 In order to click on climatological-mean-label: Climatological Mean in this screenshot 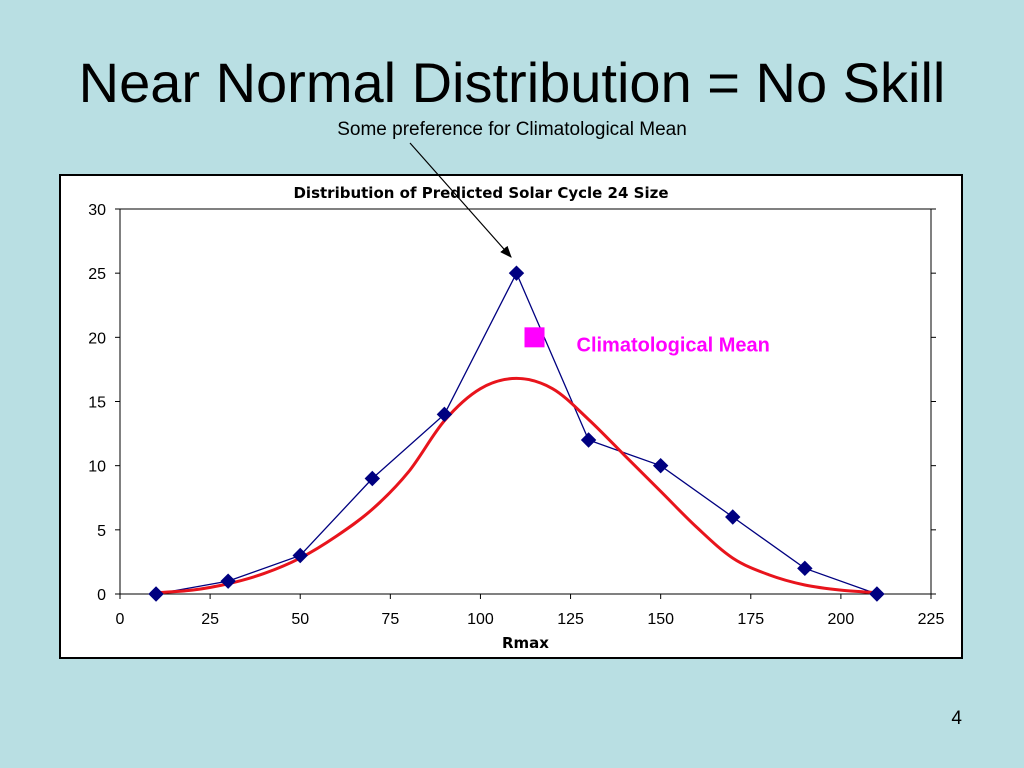, I will do `click(673, 345)`.